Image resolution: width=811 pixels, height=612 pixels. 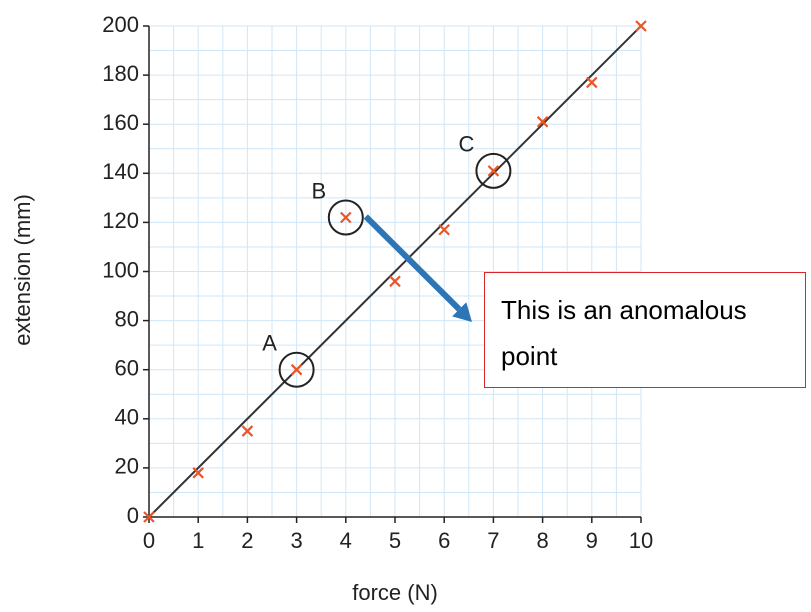 I want to click on annotation-label: C, so click(x=466, y=144).